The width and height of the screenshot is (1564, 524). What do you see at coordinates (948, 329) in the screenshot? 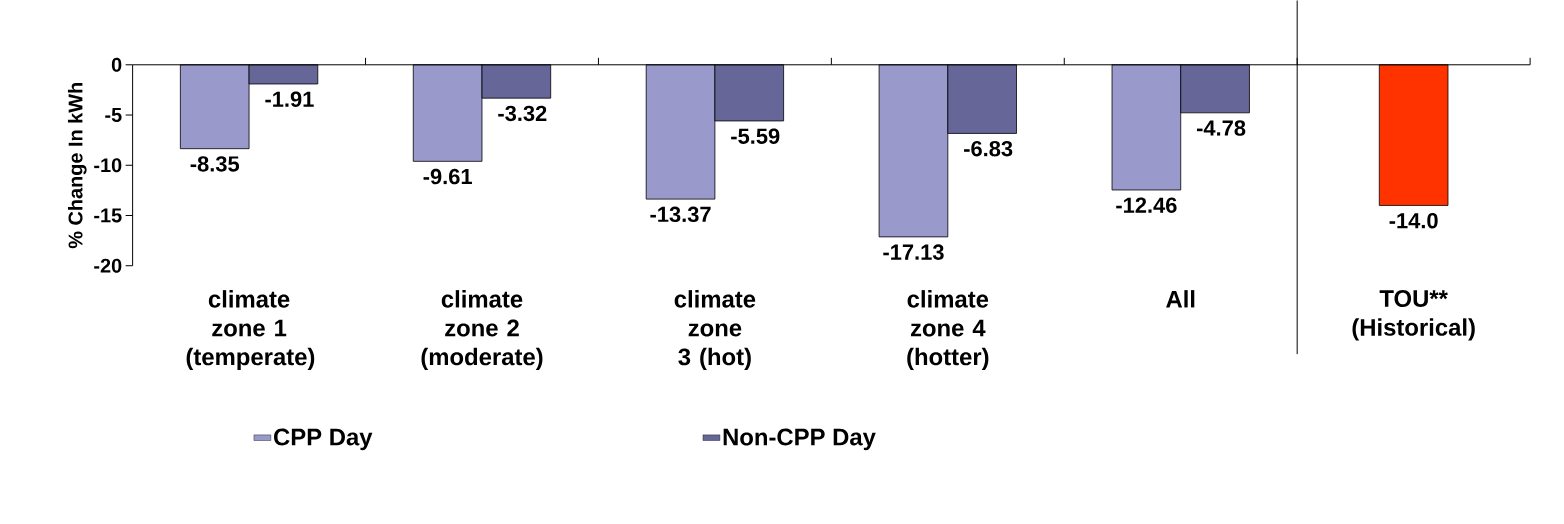
I see `x-tick-label: climate zone 4 (hotter)` at bounding box center [948, 329].